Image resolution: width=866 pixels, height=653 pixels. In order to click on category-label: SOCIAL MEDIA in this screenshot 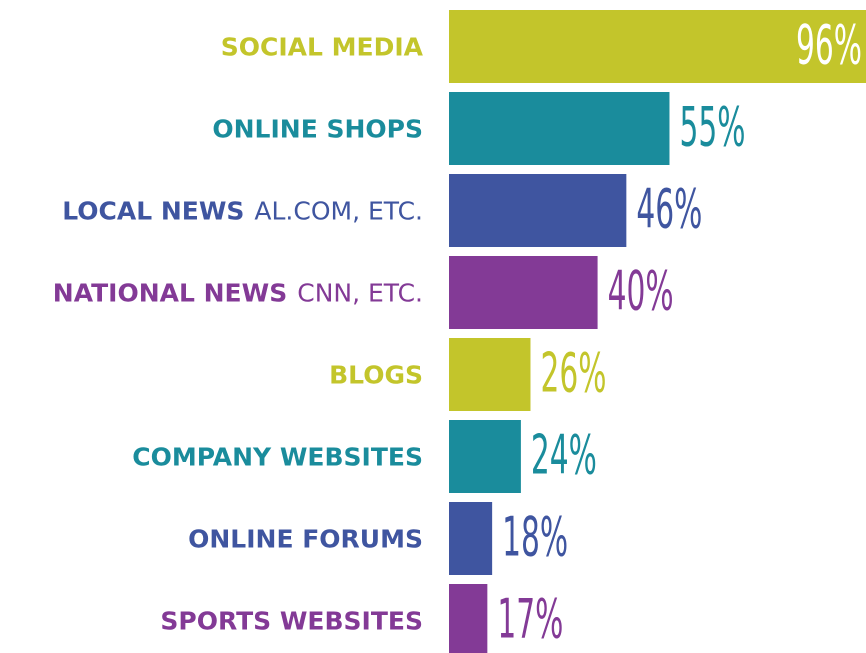, I will do `click(322, 47)`.